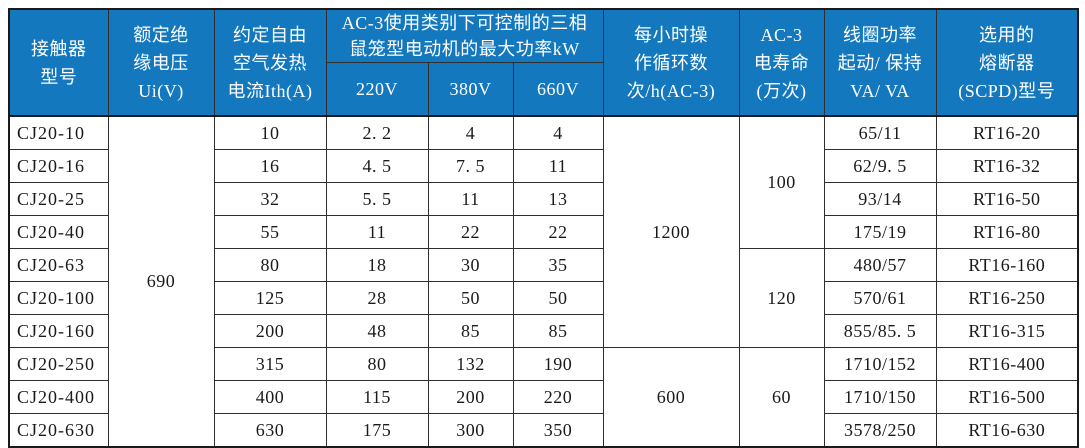  Describe the element at coordinates (470, 166) in the screenshot. I see `cell-power-380v: 7. 5` at that location.